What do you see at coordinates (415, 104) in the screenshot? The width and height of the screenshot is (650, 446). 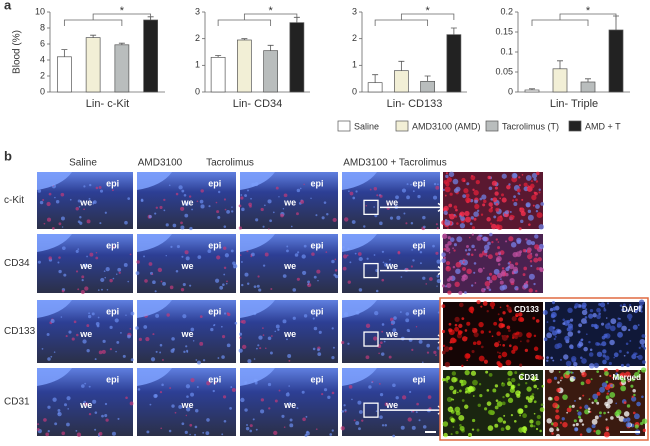 I see `chart-title: Lin- CD133` at bounding box center [415, 104].